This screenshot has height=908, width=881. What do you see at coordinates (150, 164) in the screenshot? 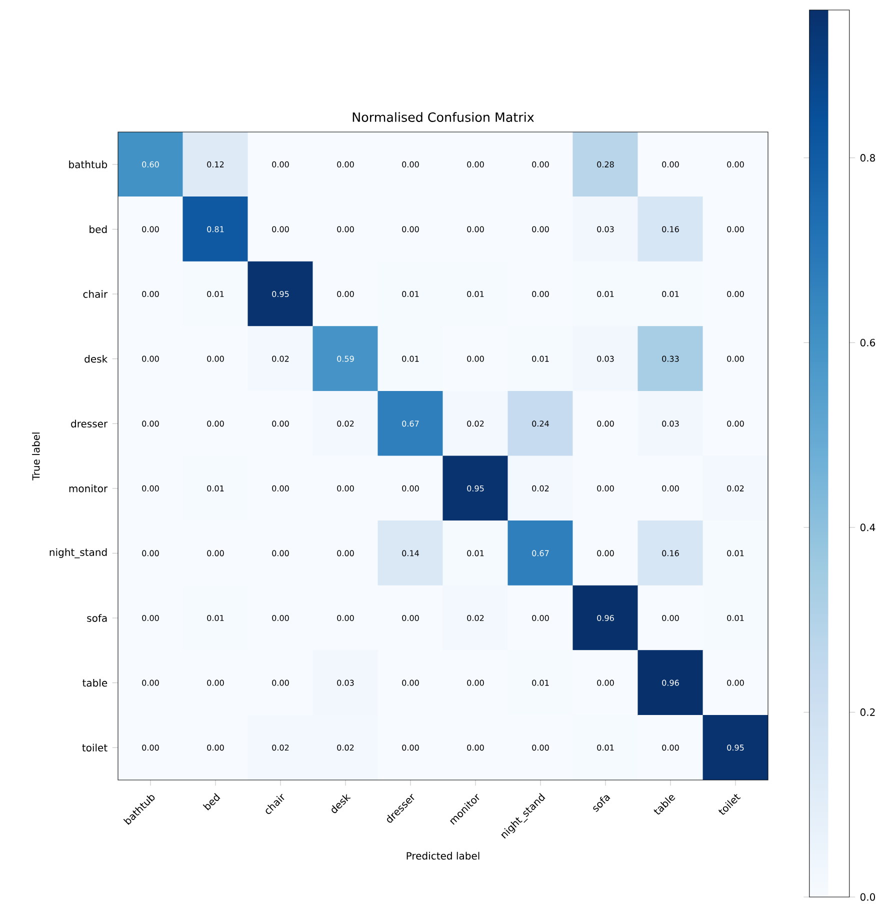
I see `data-label: 0.60` at bounding box center [150, 164].